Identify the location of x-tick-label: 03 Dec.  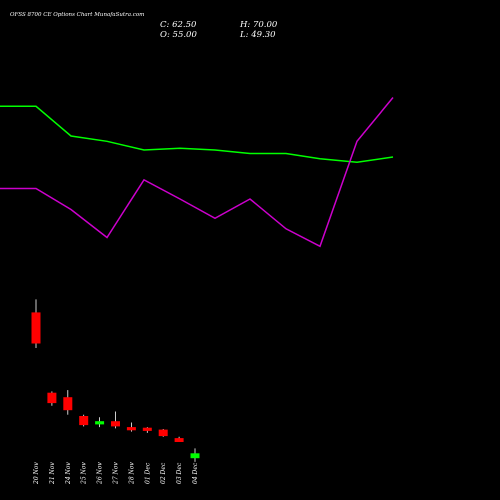
(179, 473).